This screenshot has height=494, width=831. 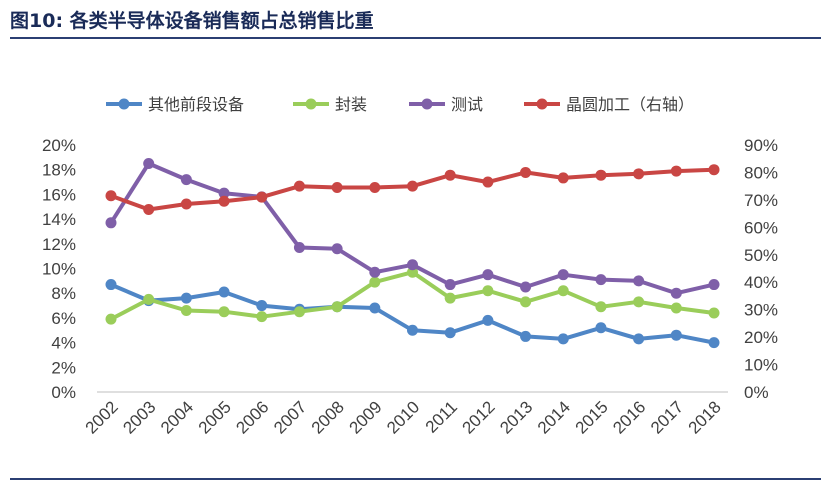 I want to click on right-axis-tick-label: 70%, so click(x=761, y=200).